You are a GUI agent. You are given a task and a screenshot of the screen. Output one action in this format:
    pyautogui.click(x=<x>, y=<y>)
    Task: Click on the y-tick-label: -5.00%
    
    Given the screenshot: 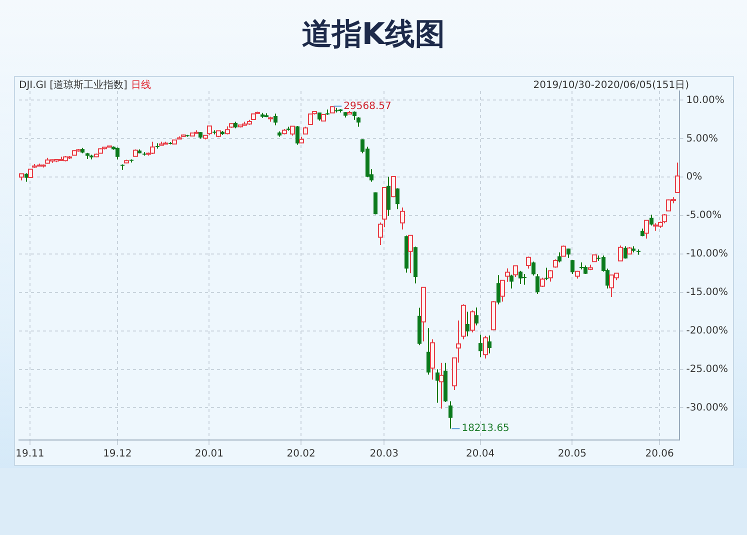 What is the action you would take?
    pyautogui.click(x=704, y=216)
    